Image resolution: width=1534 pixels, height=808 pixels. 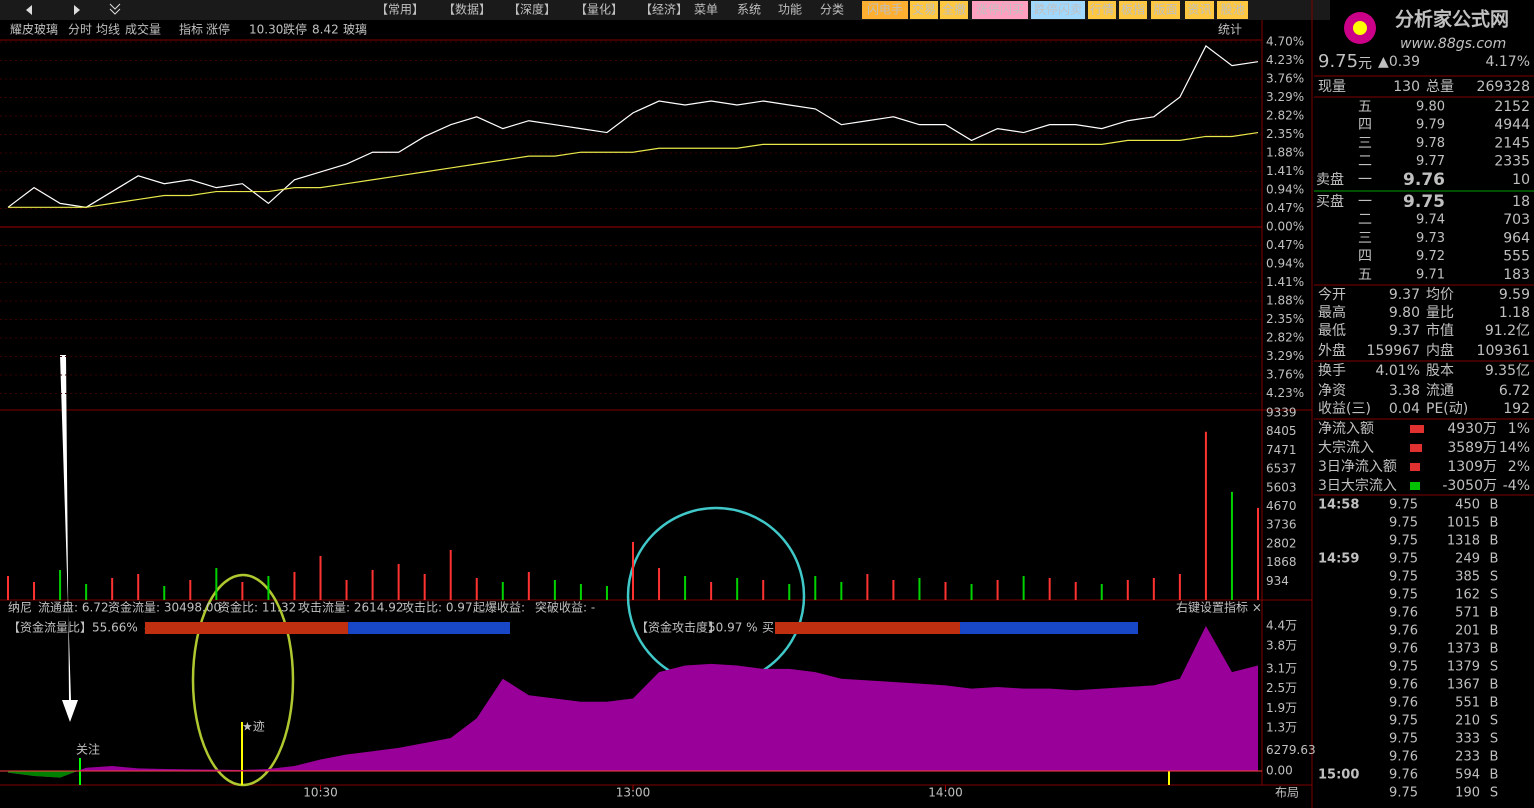 I want to click on y-tick-label: 3.76%, so click(x=1285, y=375).